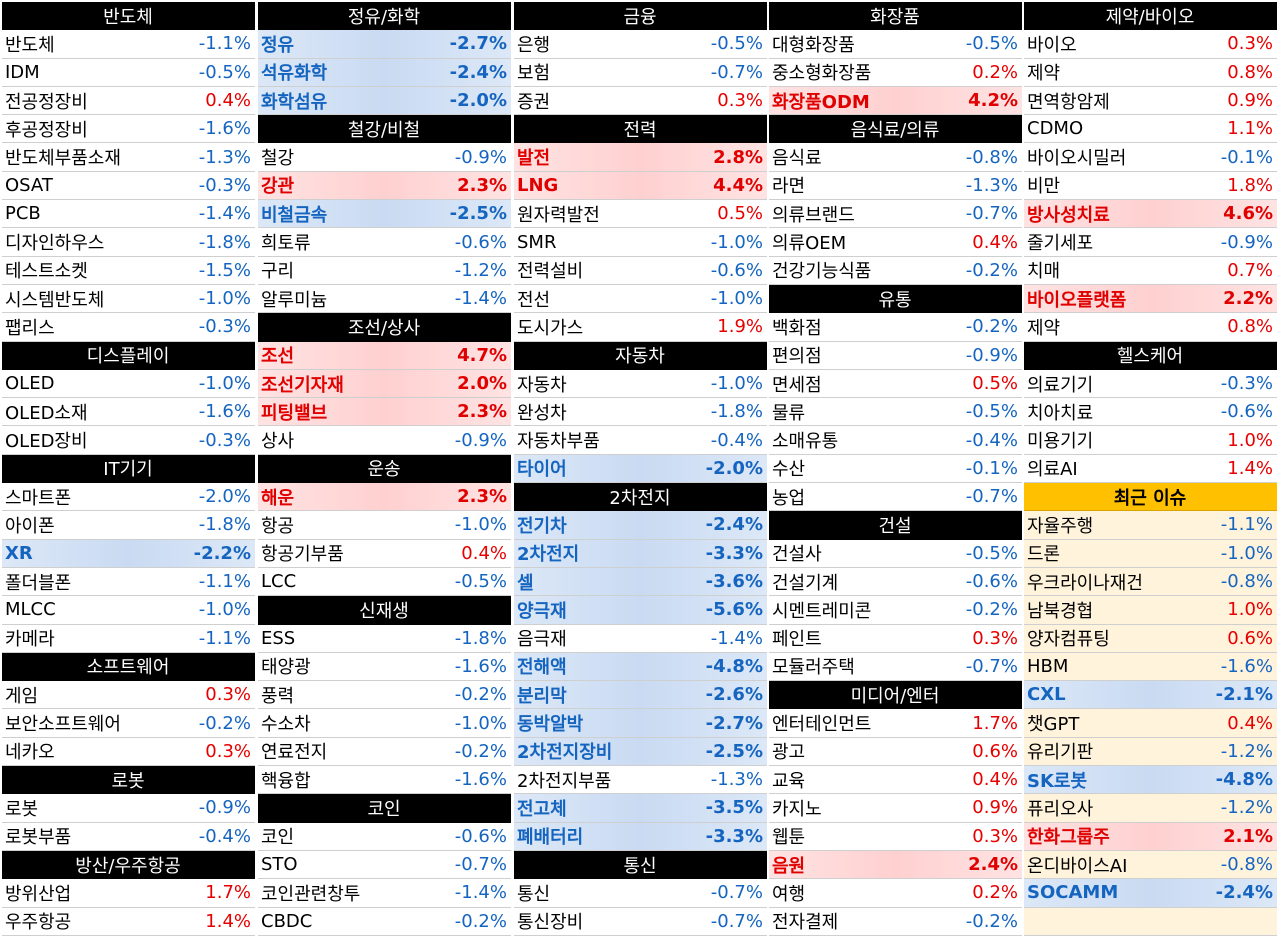 This screenshot has width=1280, height=941. I want to click on change-value: -1.6%, so click(224, 129).